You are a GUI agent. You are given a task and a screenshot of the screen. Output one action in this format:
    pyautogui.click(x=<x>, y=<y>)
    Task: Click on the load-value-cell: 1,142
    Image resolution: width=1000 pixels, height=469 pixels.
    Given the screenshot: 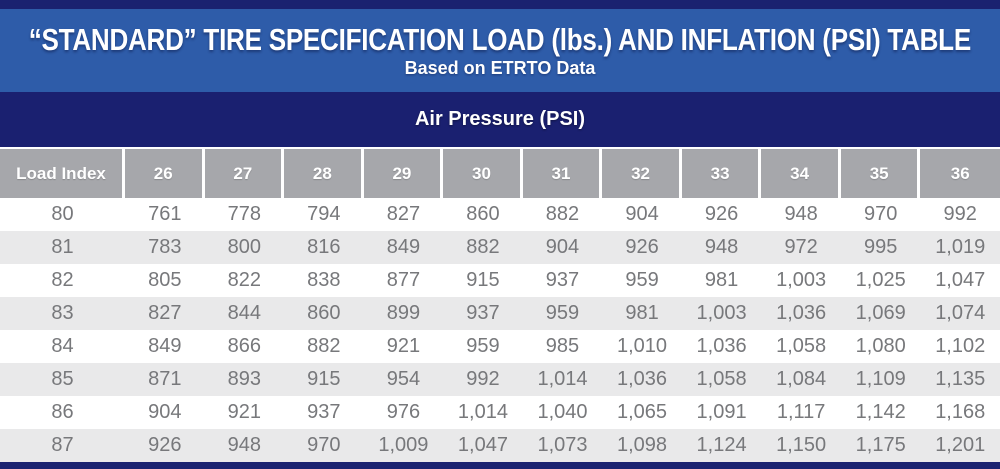 What is the action you would take?
    pyautogui.click(x=880, y=412)
    